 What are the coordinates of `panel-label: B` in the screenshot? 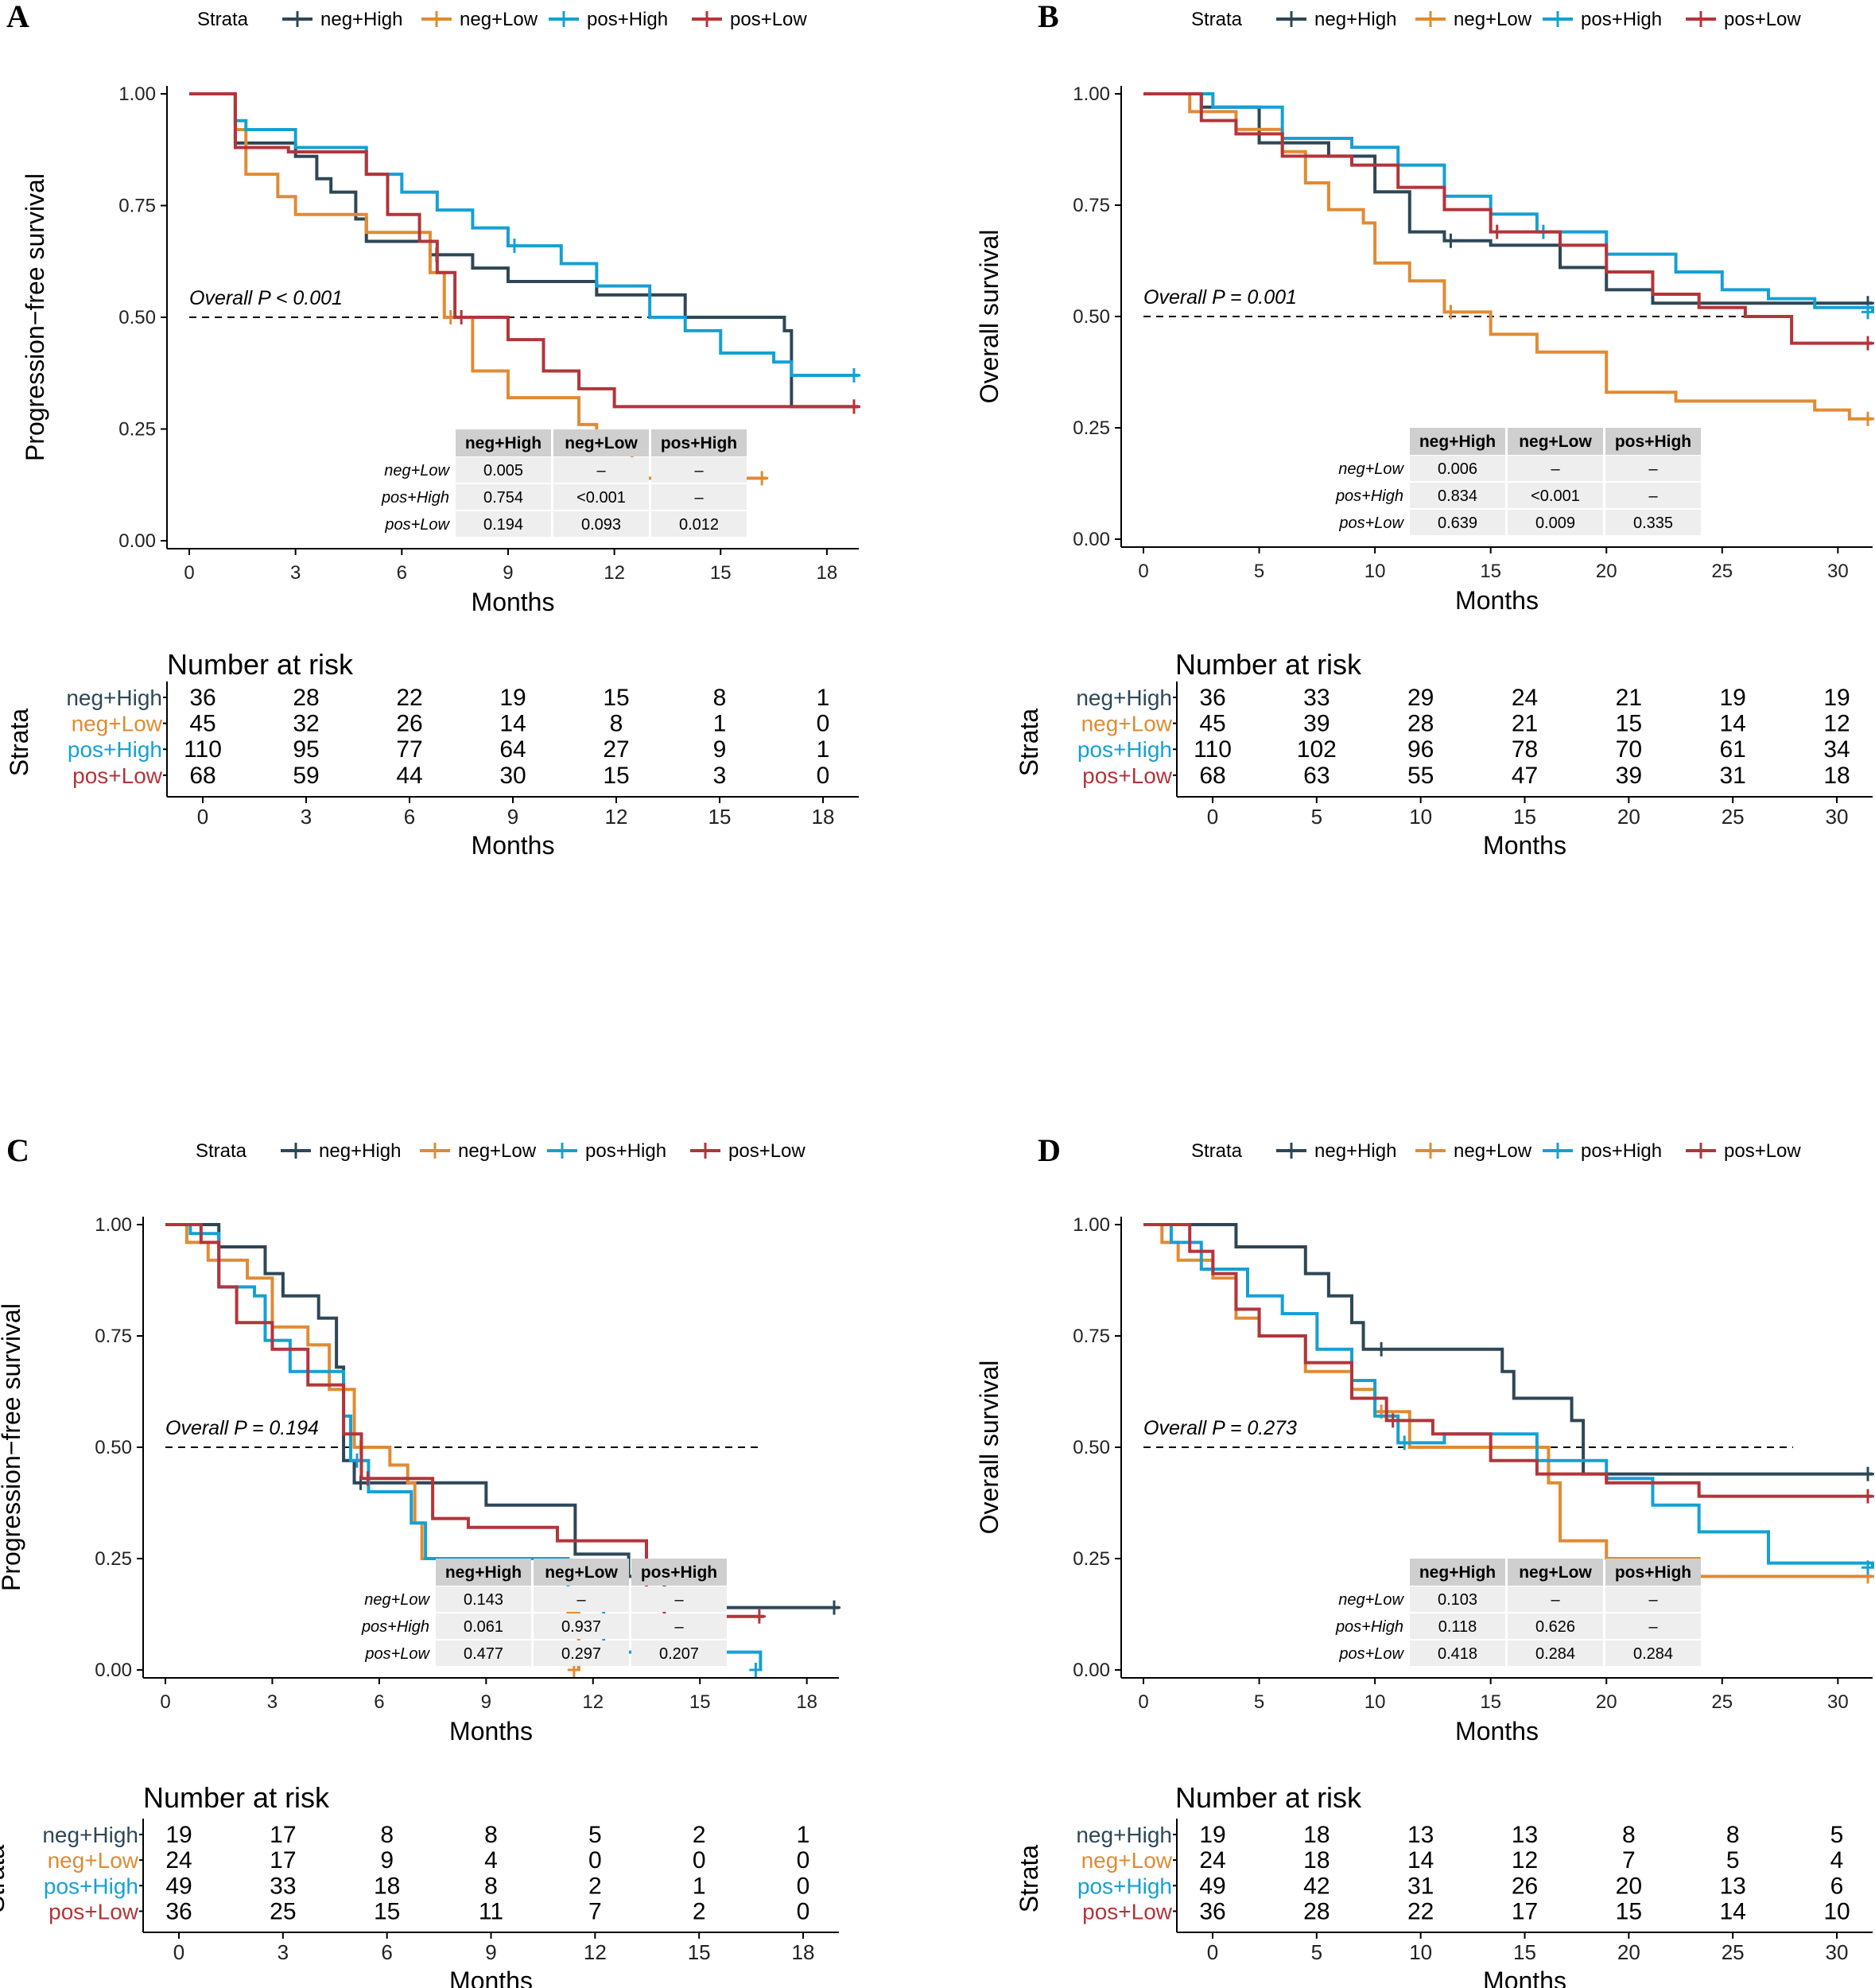 It's located at (1048, 17).